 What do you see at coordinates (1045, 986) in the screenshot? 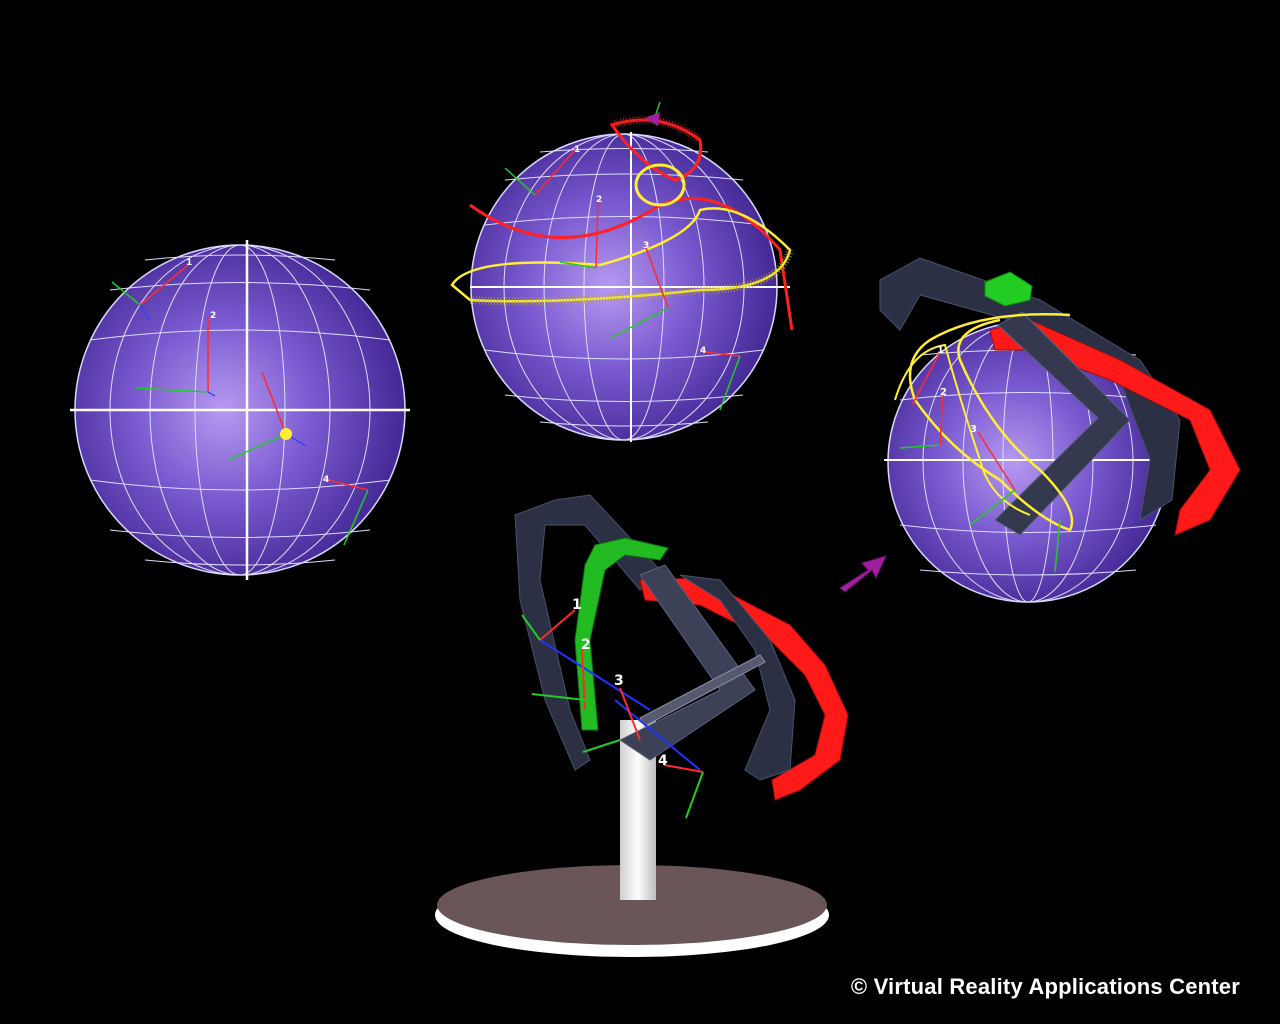
I see `copyright-notice: © Virtual Reality Applications Center` at bounding box center [1045, 986].